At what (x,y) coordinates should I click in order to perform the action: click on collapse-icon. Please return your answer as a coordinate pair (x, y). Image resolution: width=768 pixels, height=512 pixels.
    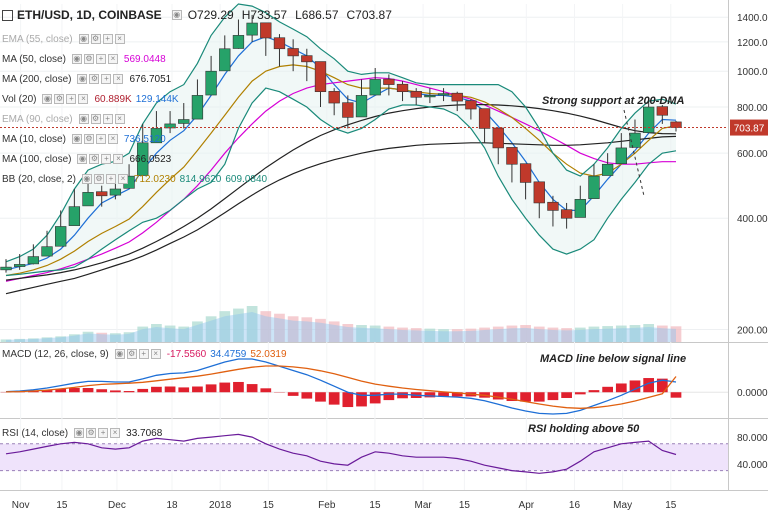
    Looking at the image, I should click on (7, 15).